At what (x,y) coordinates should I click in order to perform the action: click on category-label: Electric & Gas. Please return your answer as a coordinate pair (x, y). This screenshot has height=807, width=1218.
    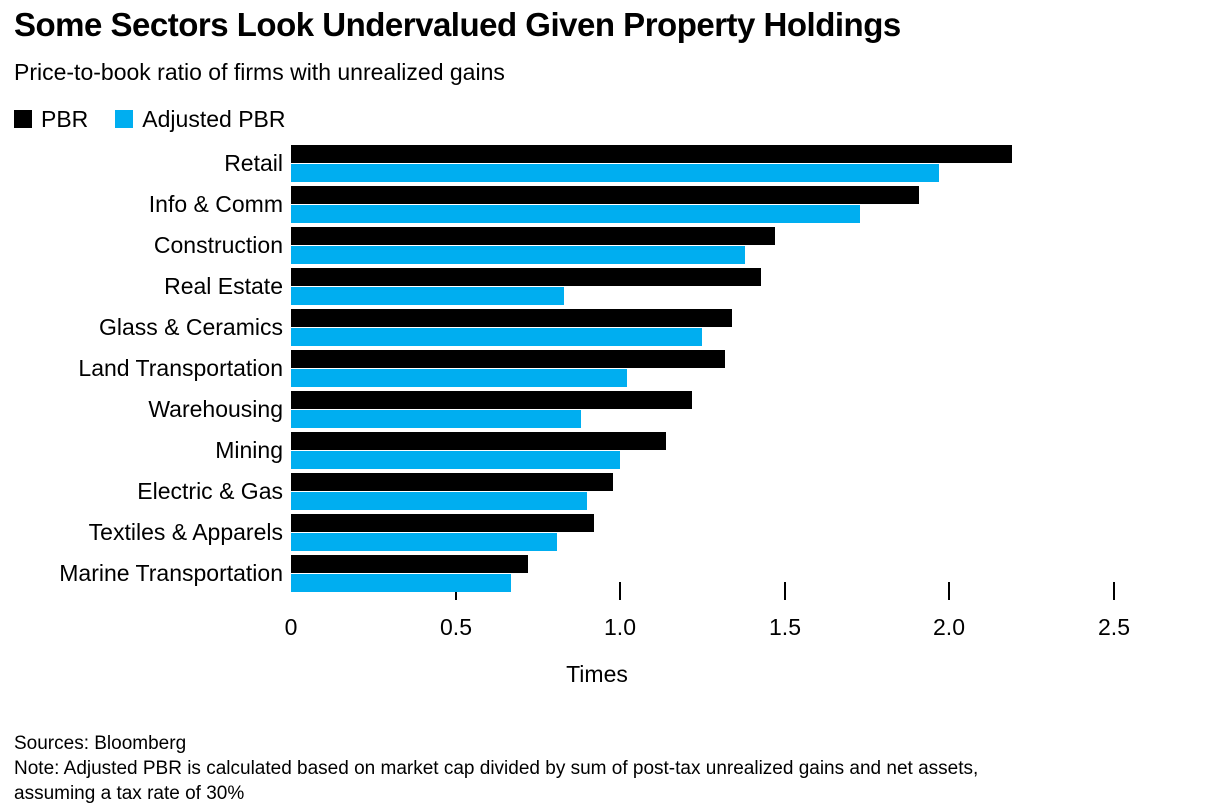
    Looking at the image, I should click on (210, 491).